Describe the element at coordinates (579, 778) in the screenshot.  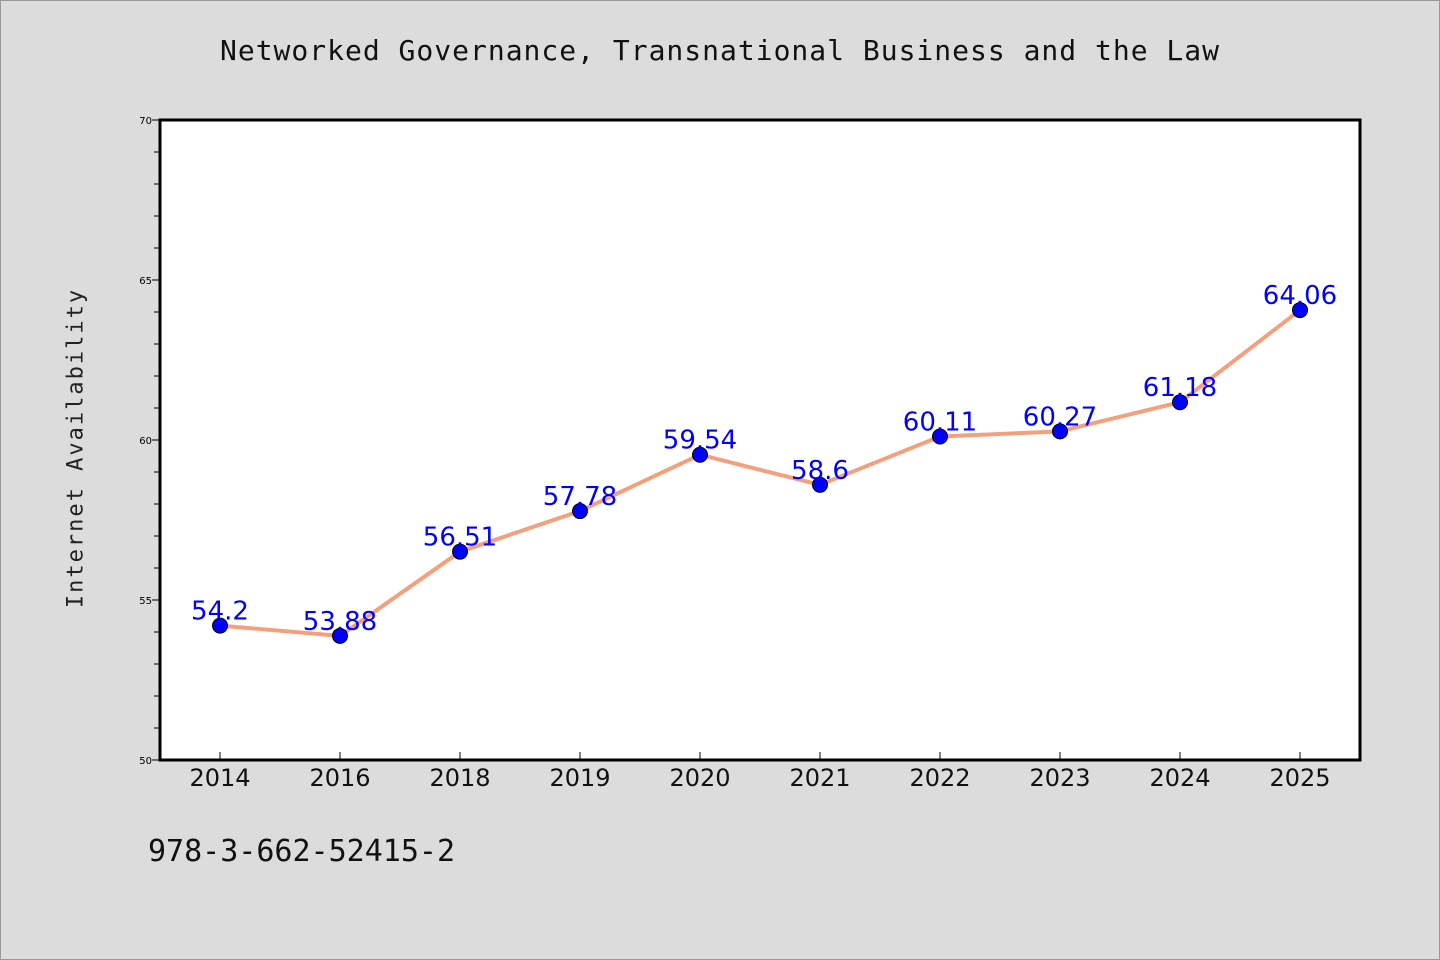
I see `x-tick-label: 2019` at that location.